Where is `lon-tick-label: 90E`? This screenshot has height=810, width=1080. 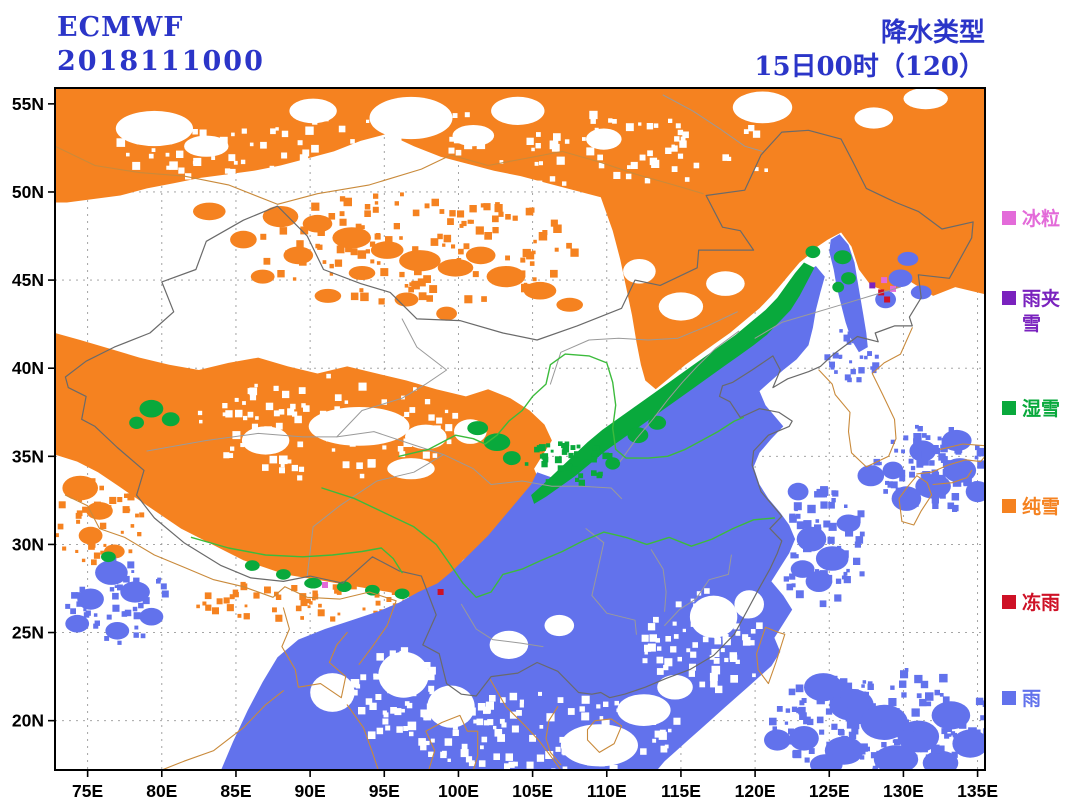 lon-tick-label: 90E is located at coordinates (310, 791).